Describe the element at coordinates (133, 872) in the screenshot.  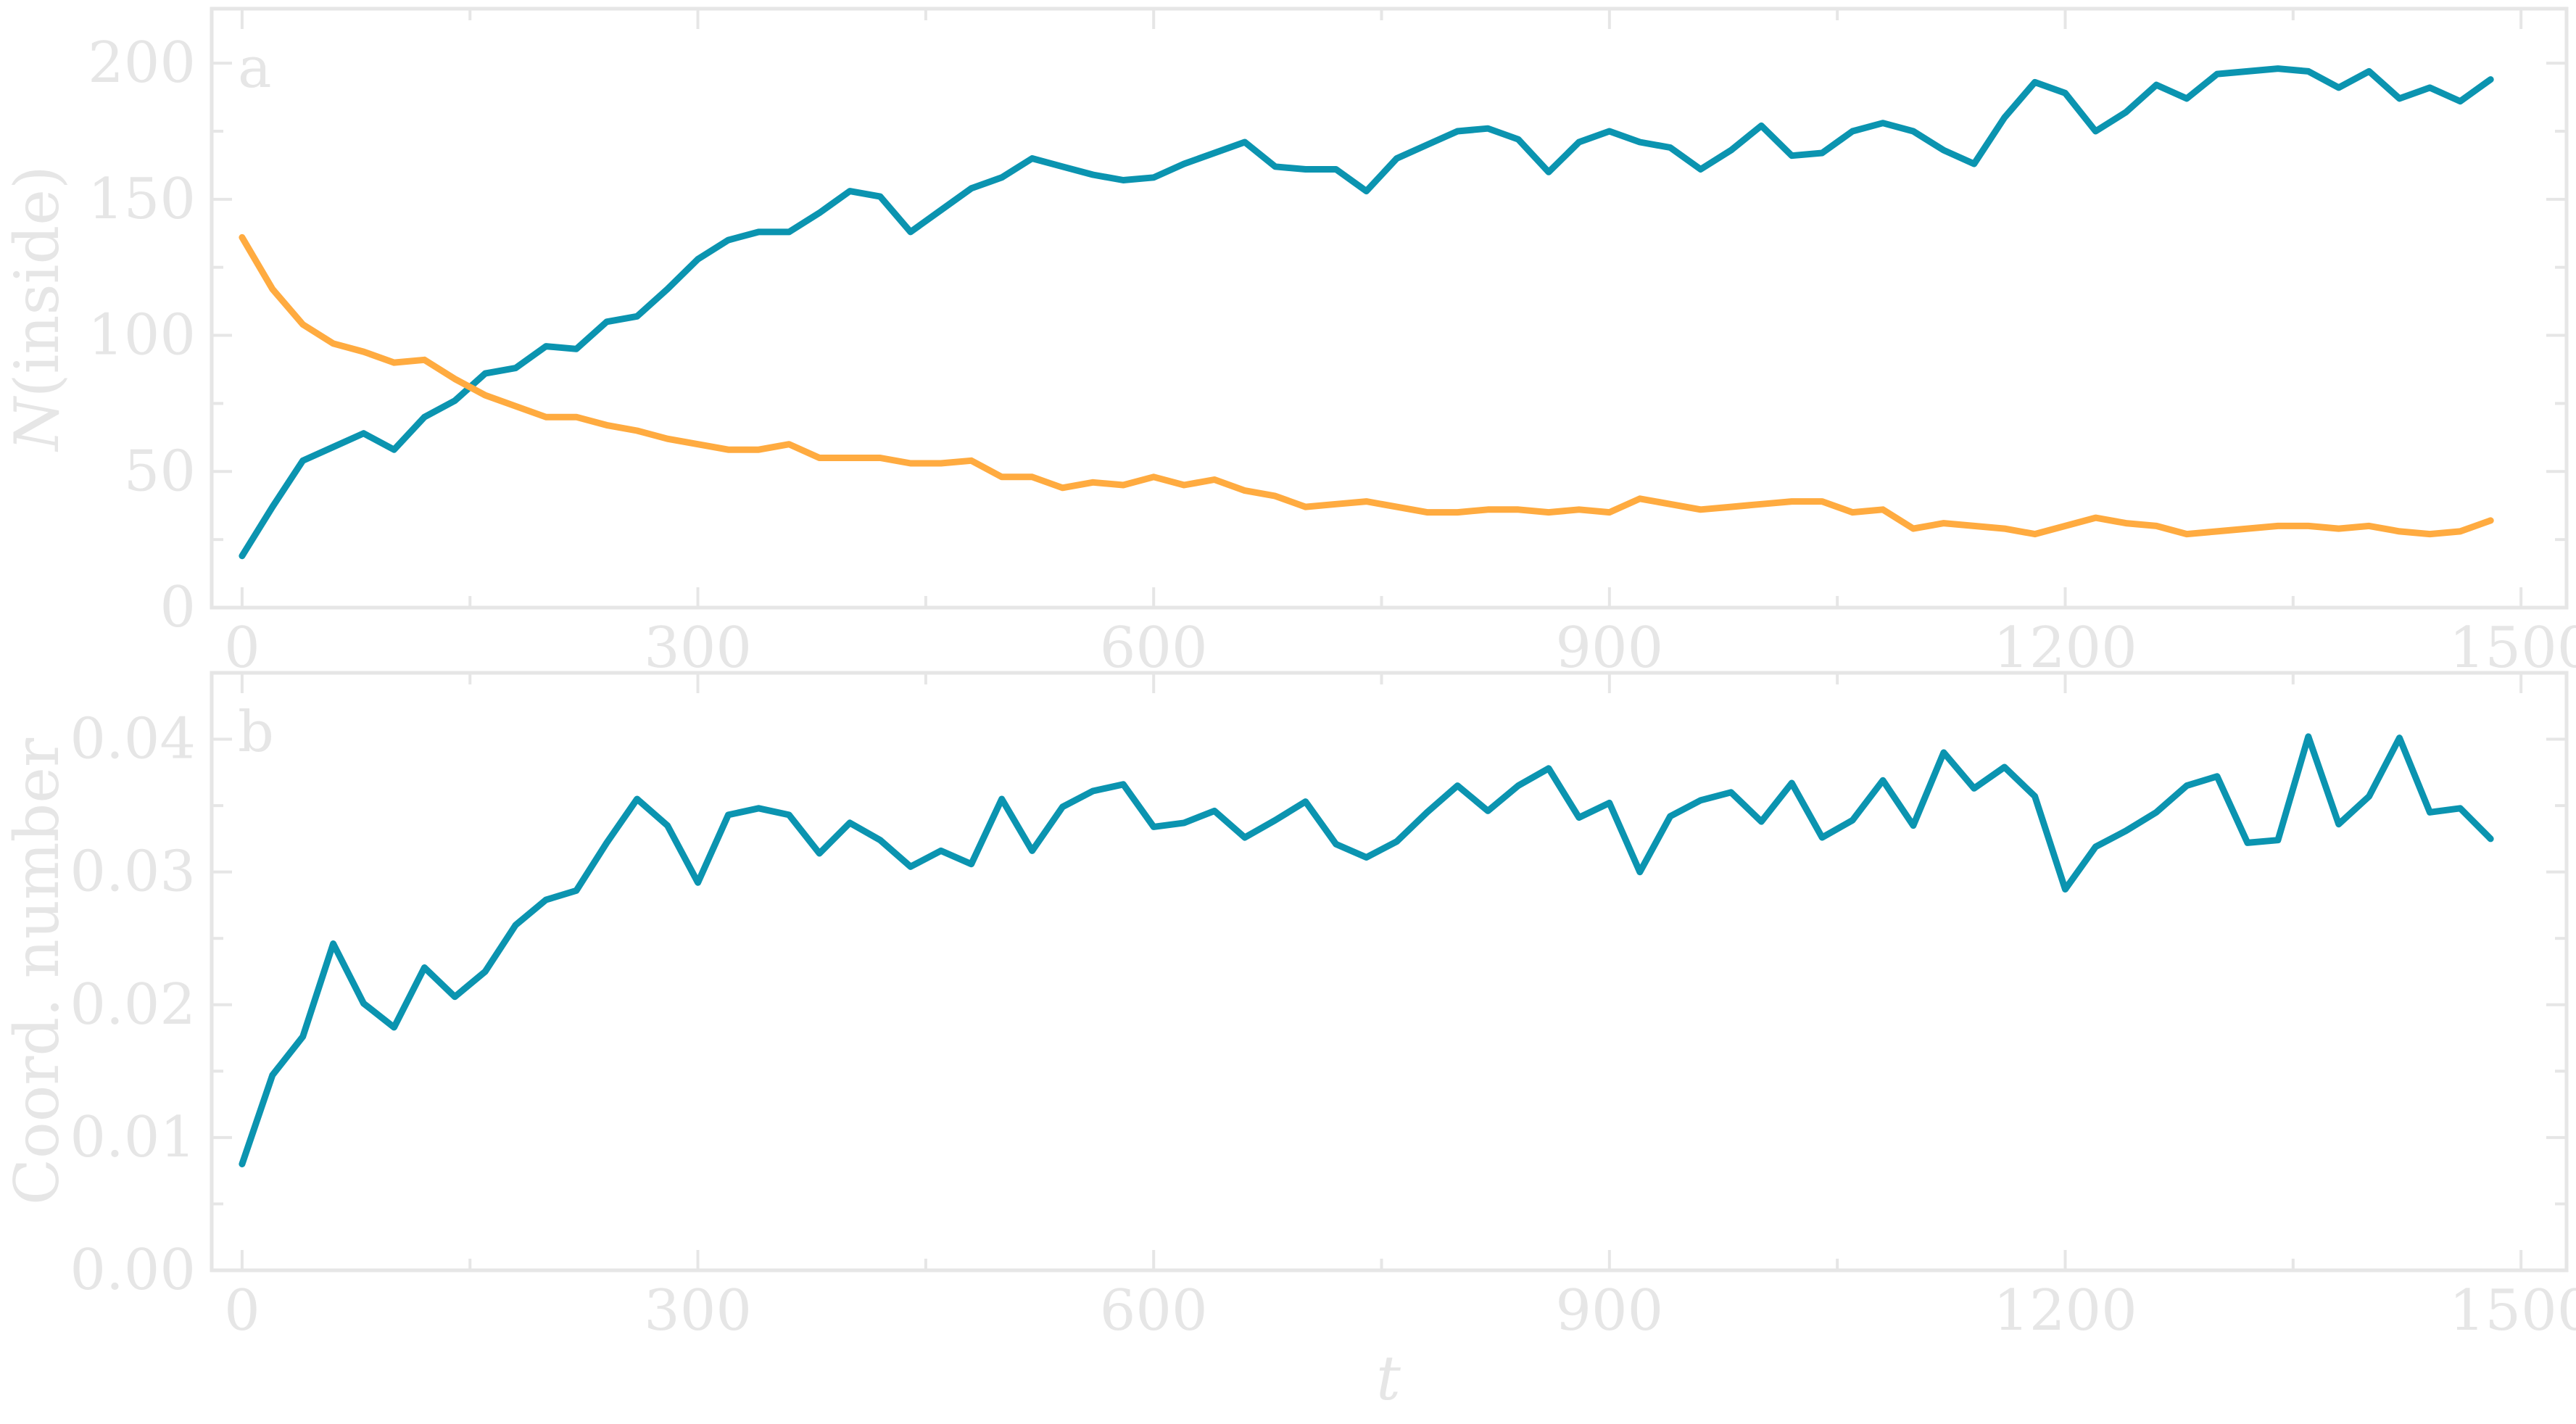
I see `y-tick-label: 0.03` at that location.